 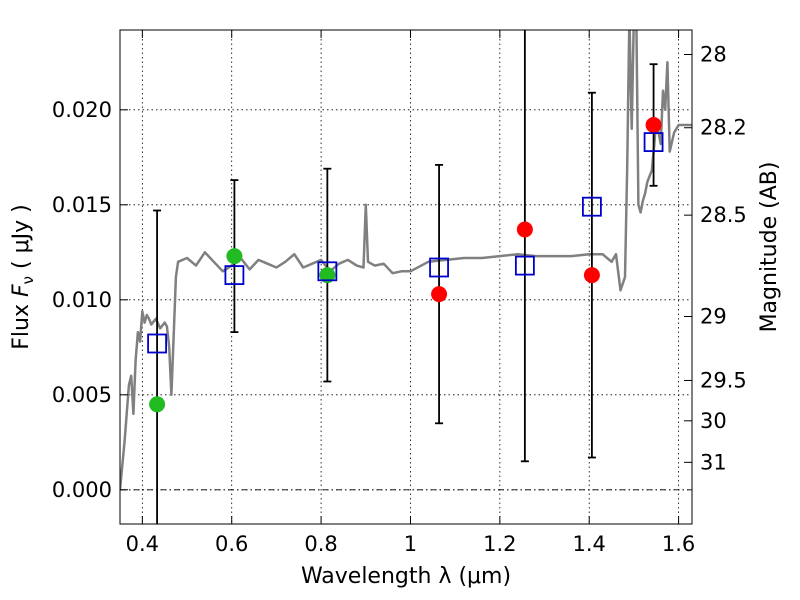 I want to click on mag-tick-label: 28.5, so click(x=723, y=215).